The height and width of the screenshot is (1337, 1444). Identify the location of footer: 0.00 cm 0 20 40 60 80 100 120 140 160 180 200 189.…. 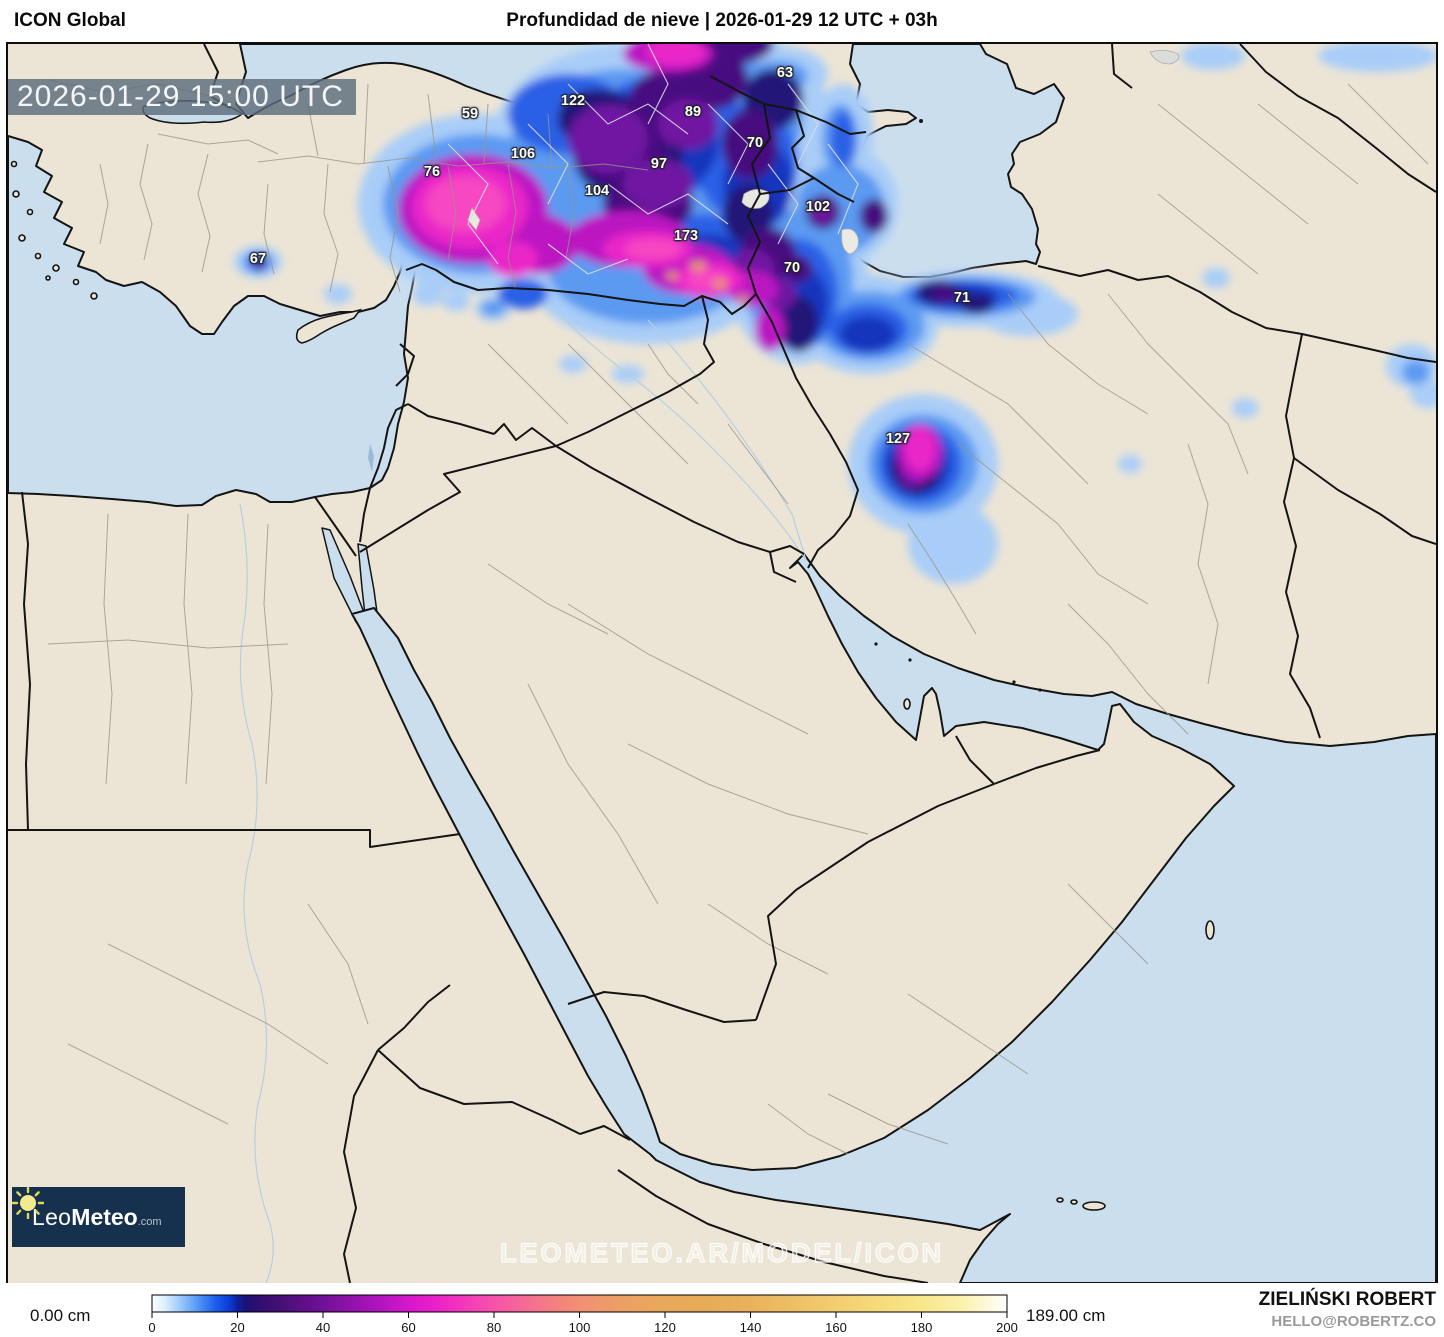
(722, 1310).